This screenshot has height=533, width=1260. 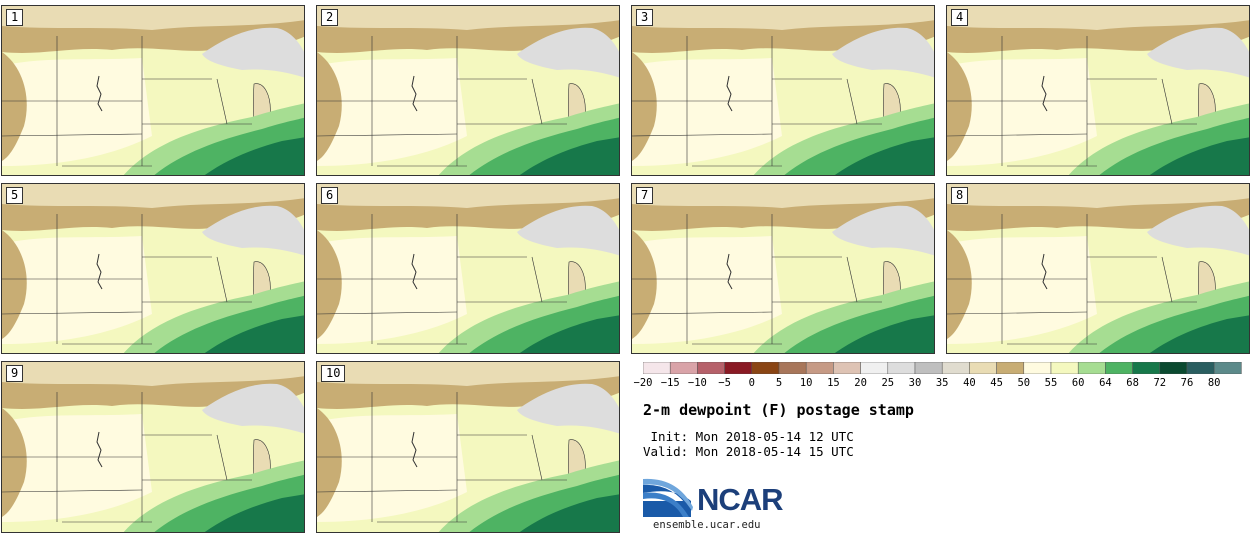 I want to click on colorbar-tick: −5, so click(x=724, y=383).